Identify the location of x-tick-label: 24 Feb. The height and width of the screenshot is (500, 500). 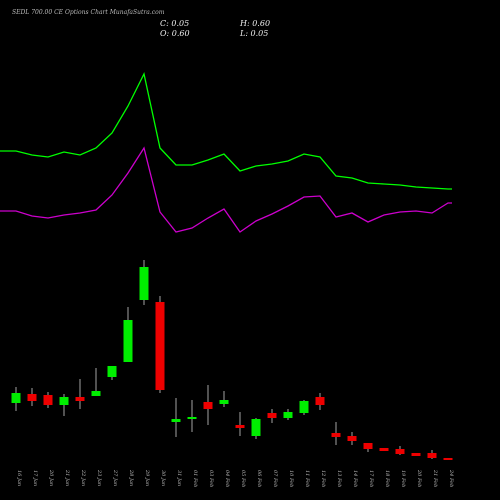
(451, 478).